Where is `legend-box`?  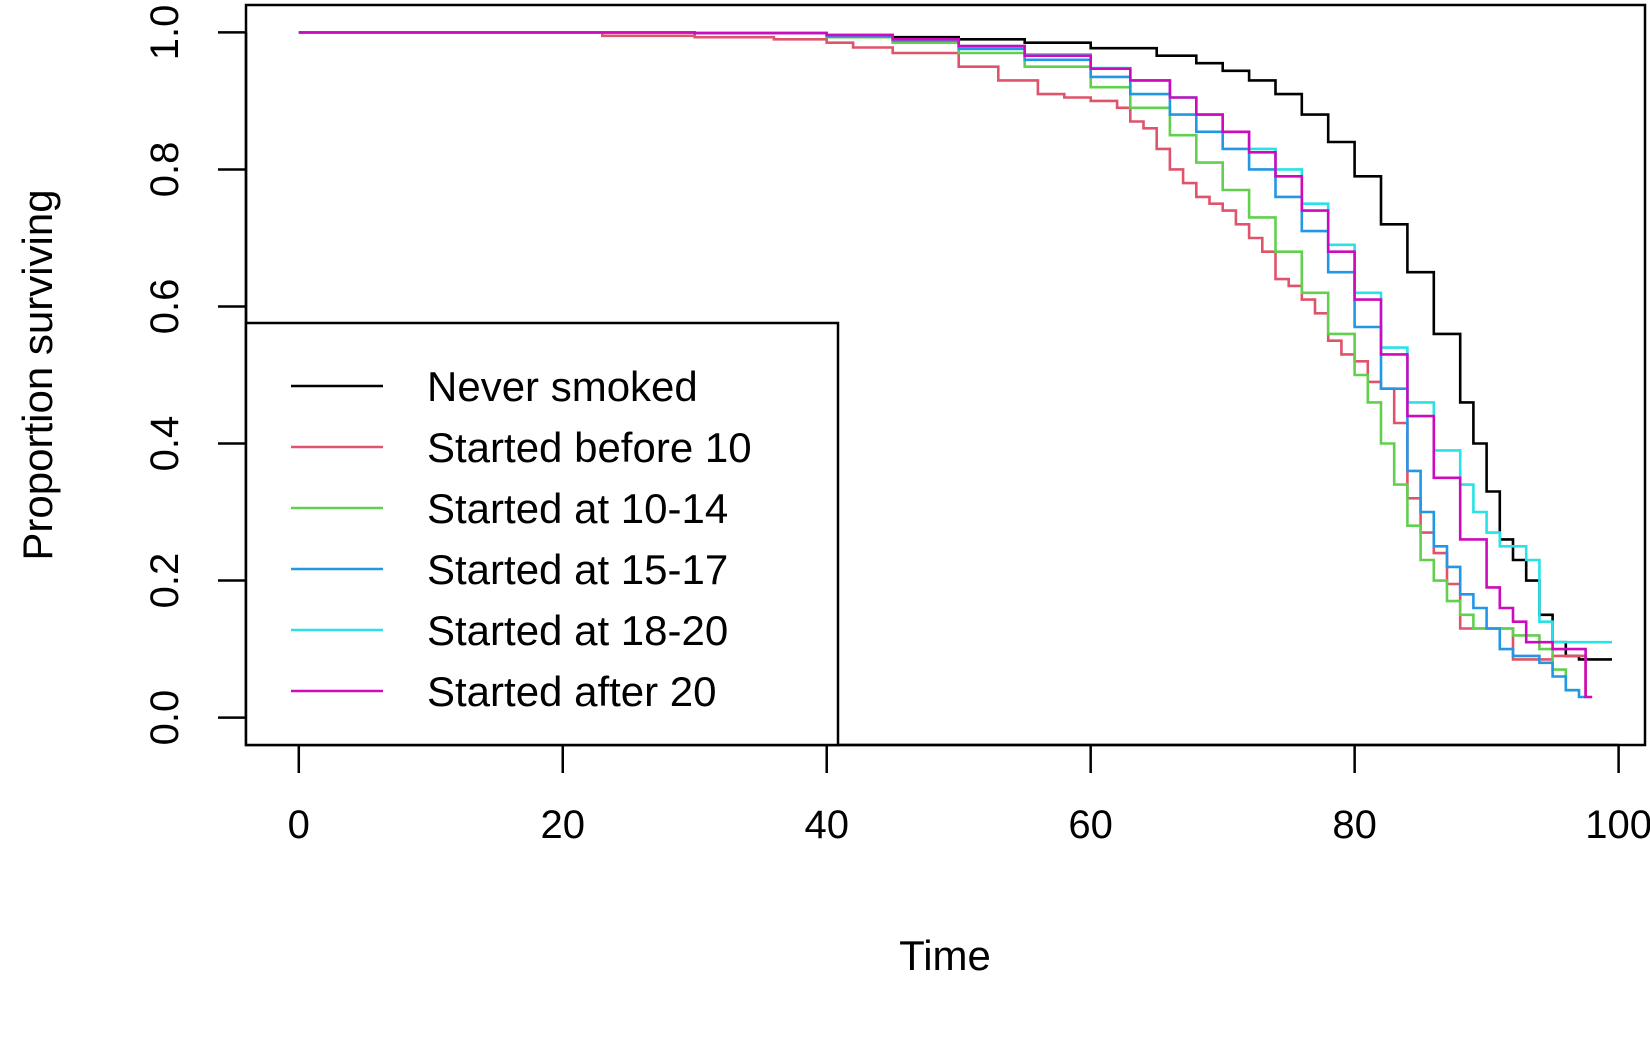 legend-box is located at coordinates (542, 534).